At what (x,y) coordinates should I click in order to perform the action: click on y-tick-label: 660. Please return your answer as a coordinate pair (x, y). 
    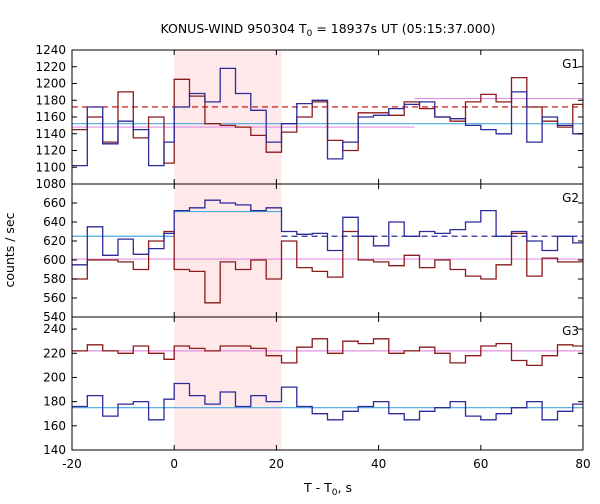
    Looking at the image, I should click on (54, 203).